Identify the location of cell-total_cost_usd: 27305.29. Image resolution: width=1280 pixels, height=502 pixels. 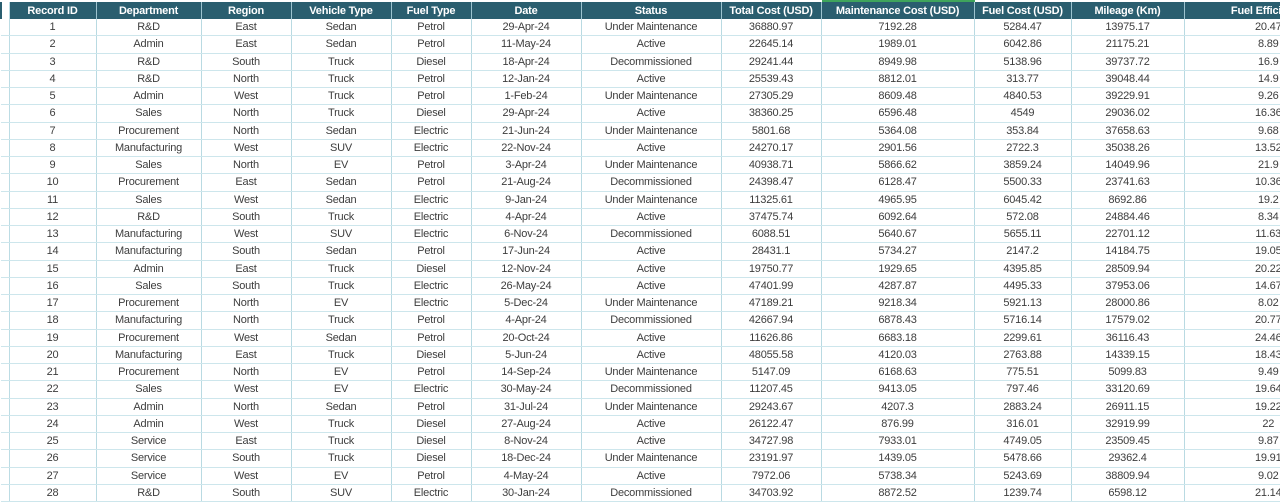
(771, 96).